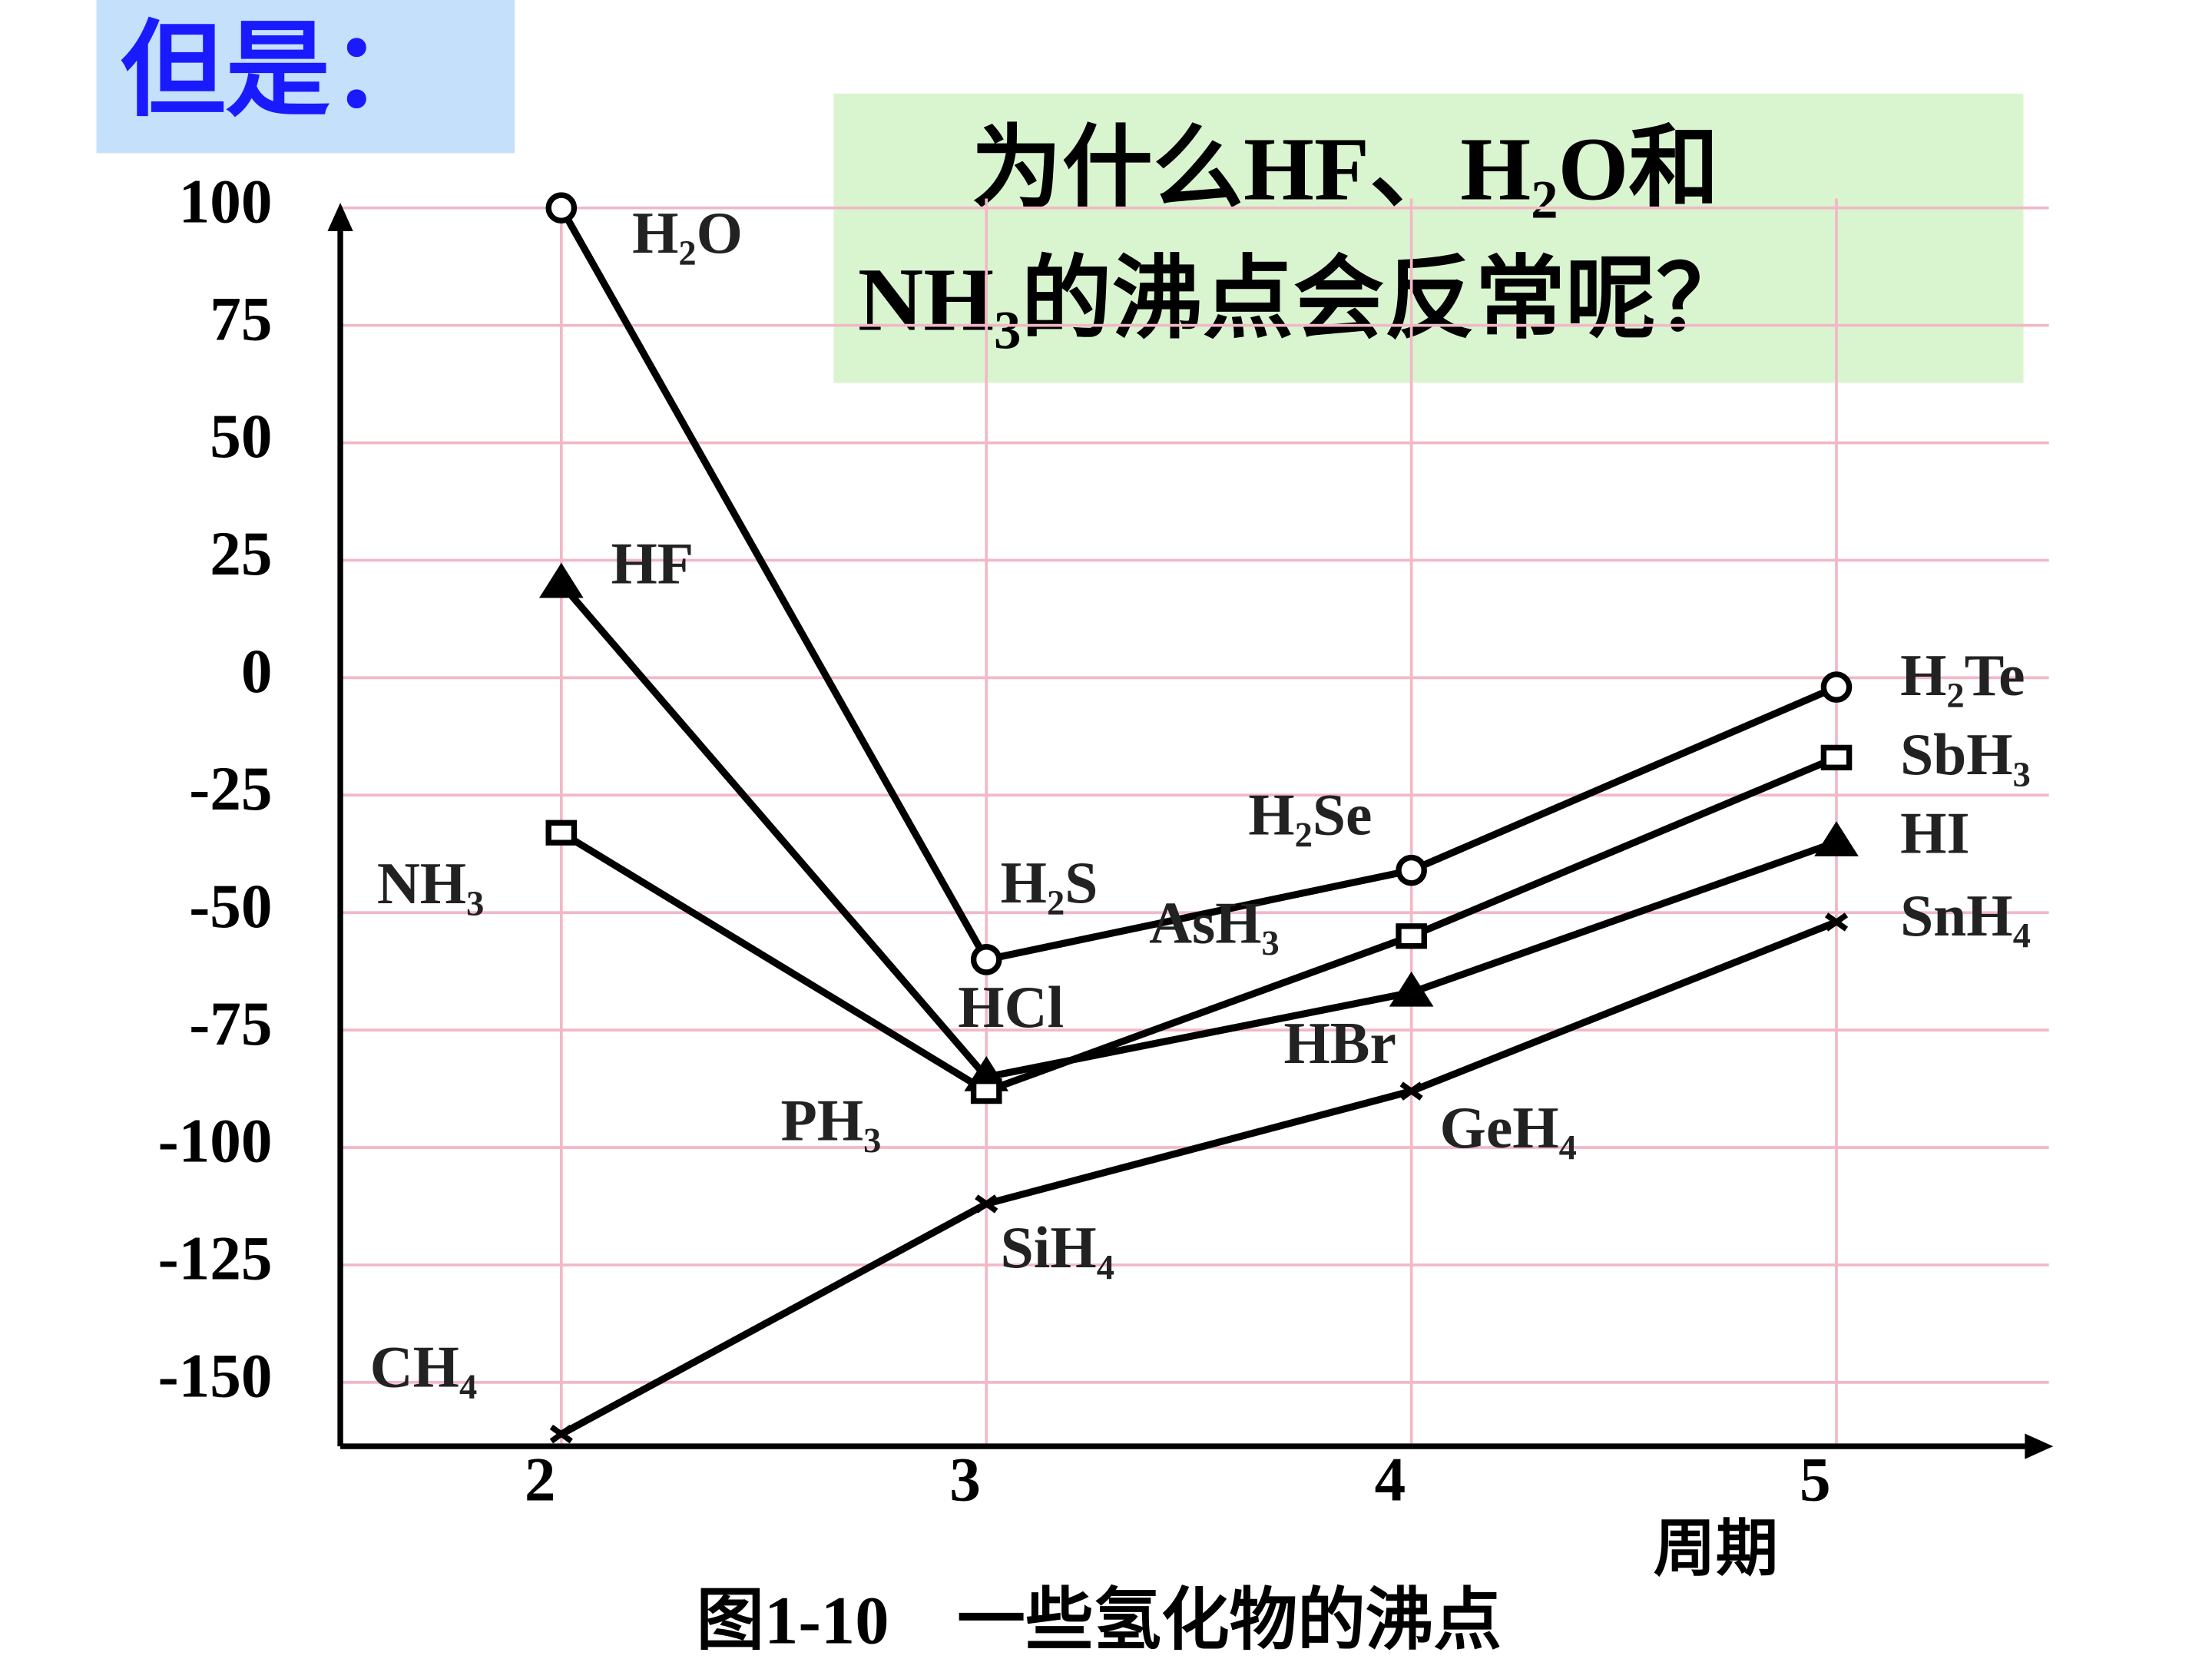 The image size is (2212, 1659). What do you see at coordinates (1509, 1127) in the screenshot?
I see `point-label: GeH₄` at bounding box center [1509, 1127].